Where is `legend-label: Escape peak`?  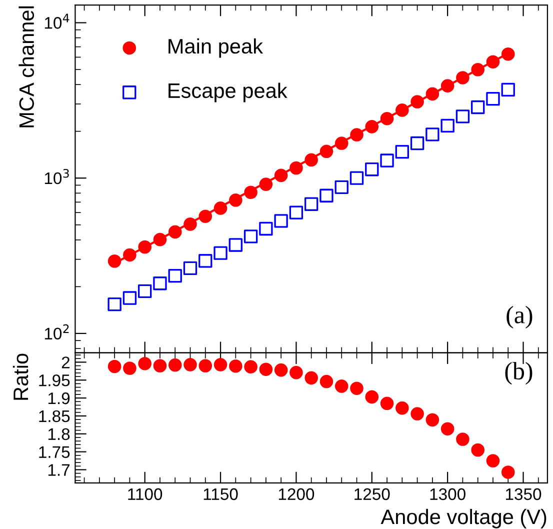
legend-label: Escape peak is located at coordinates (228, 92).